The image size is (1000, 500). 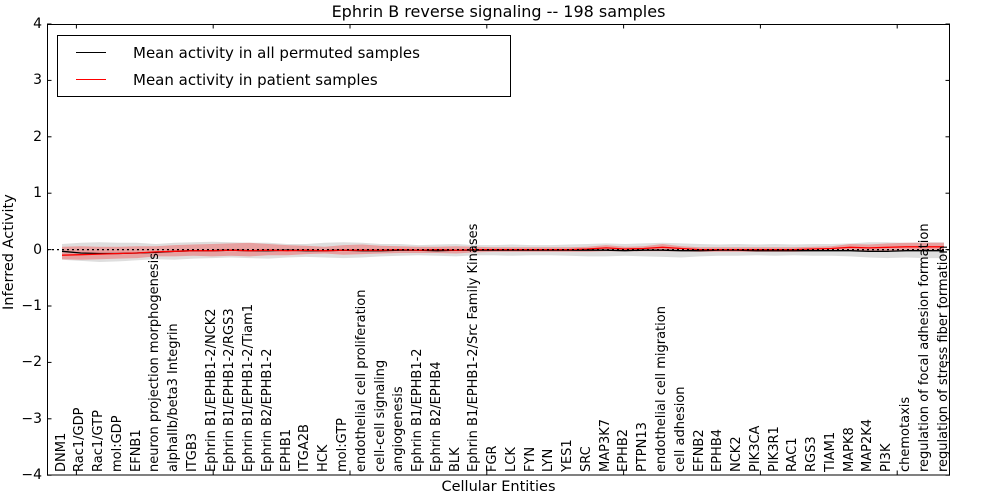 I want to click on x-category-label: cell adhesion, so click(x=680, y=429).